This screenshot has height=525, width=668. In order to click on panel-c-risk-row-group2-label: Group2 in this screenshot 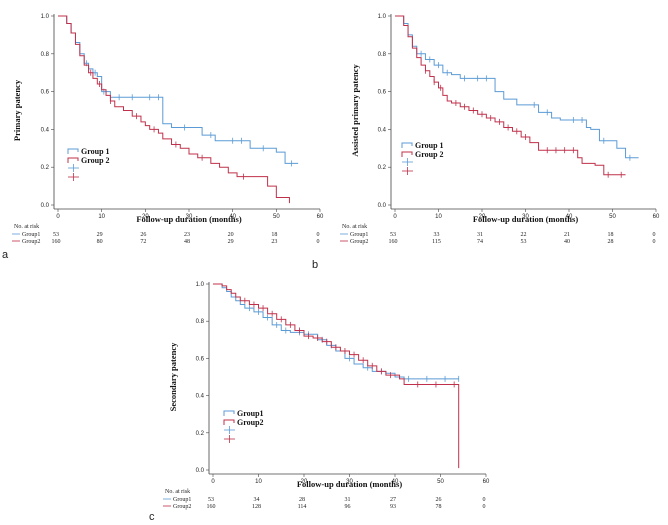, I will do `click(182, 507)`.